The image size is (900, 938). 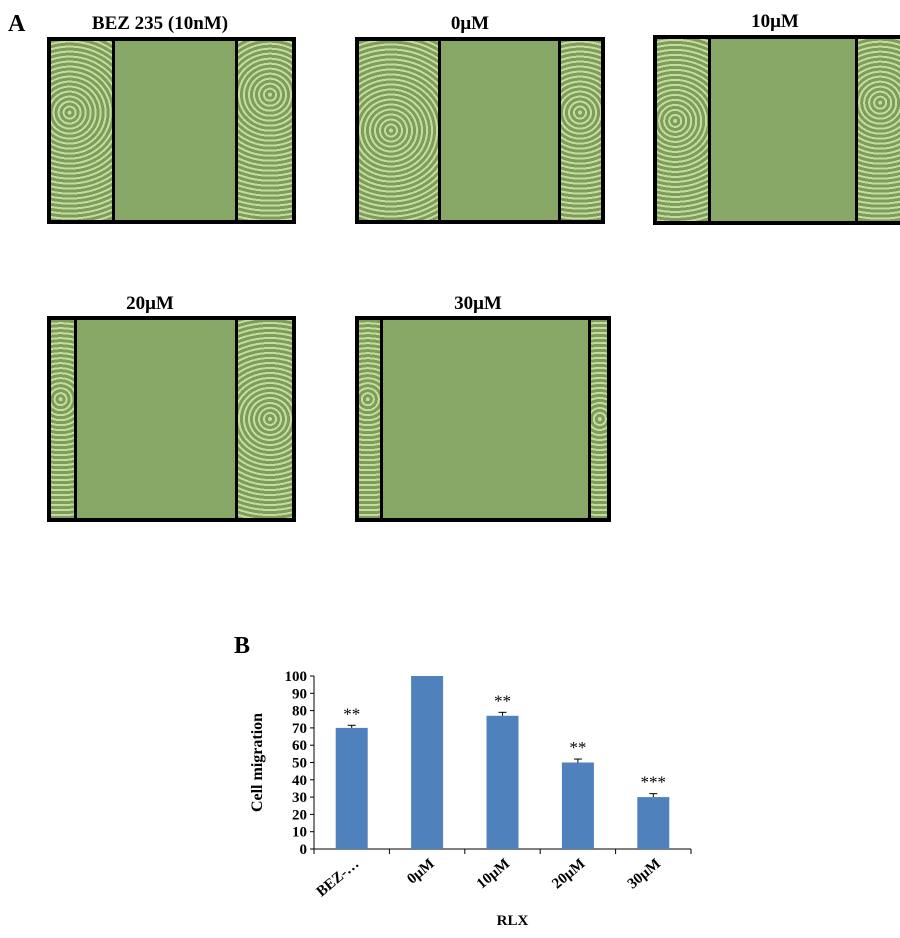 What do you see at coordinates (654, 782) in the screenshot?
I see `significance-label: ***` at bounding box center [654, 782].